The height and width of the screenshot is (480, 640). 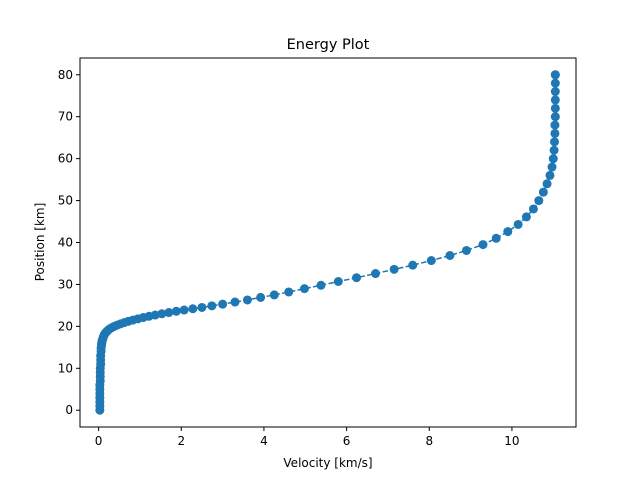 What do you see at coordinates (347, 441) in the screenshot?
I see `x-tick-label: 6` at bounding box center [347, 441].